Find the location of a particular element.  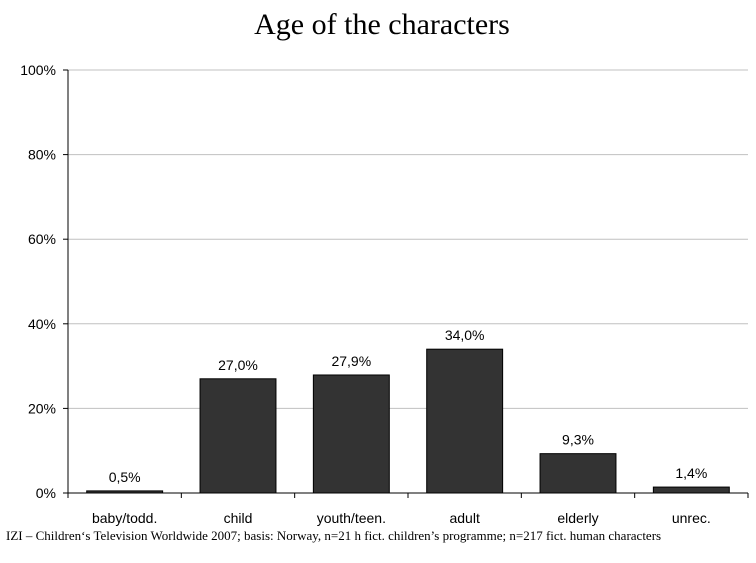

category-label: child is located at coordinates (238, 518).